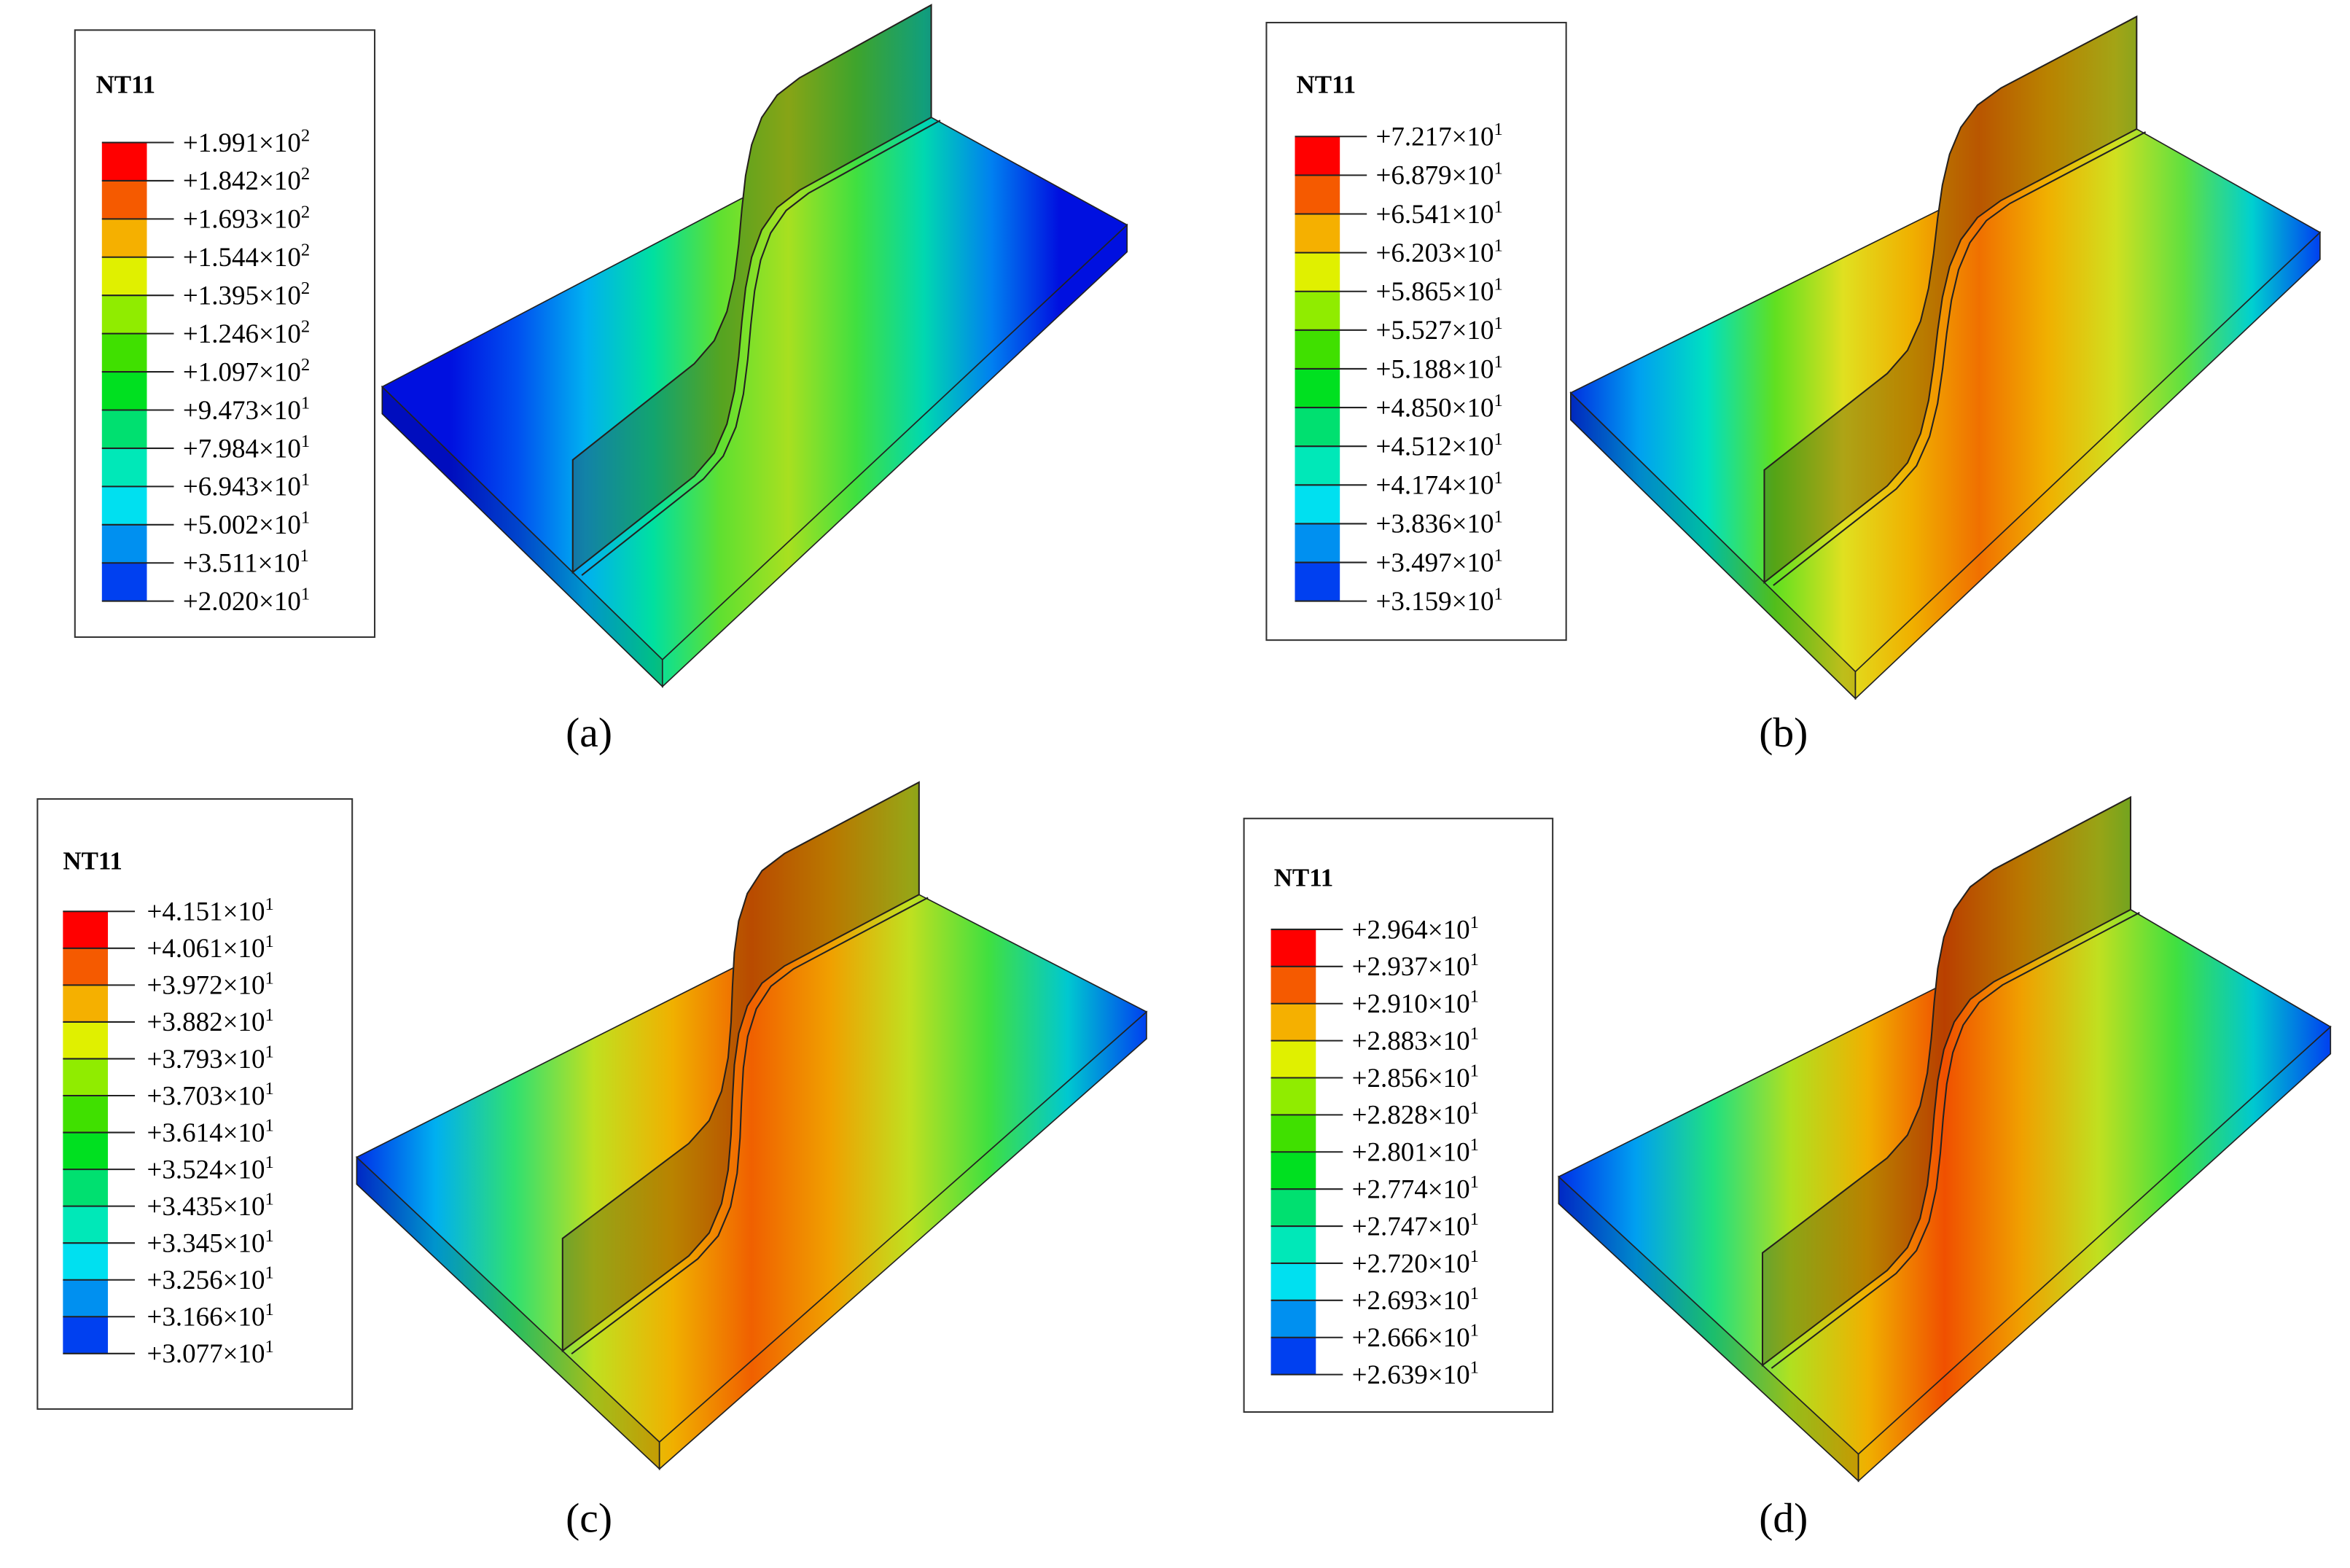 The image size is (2350, 1568). What do you see at coordinates (1439, 484) in the screenshot?
I see `legend-label: +4.174×101` at bounding box center [1439, 484].